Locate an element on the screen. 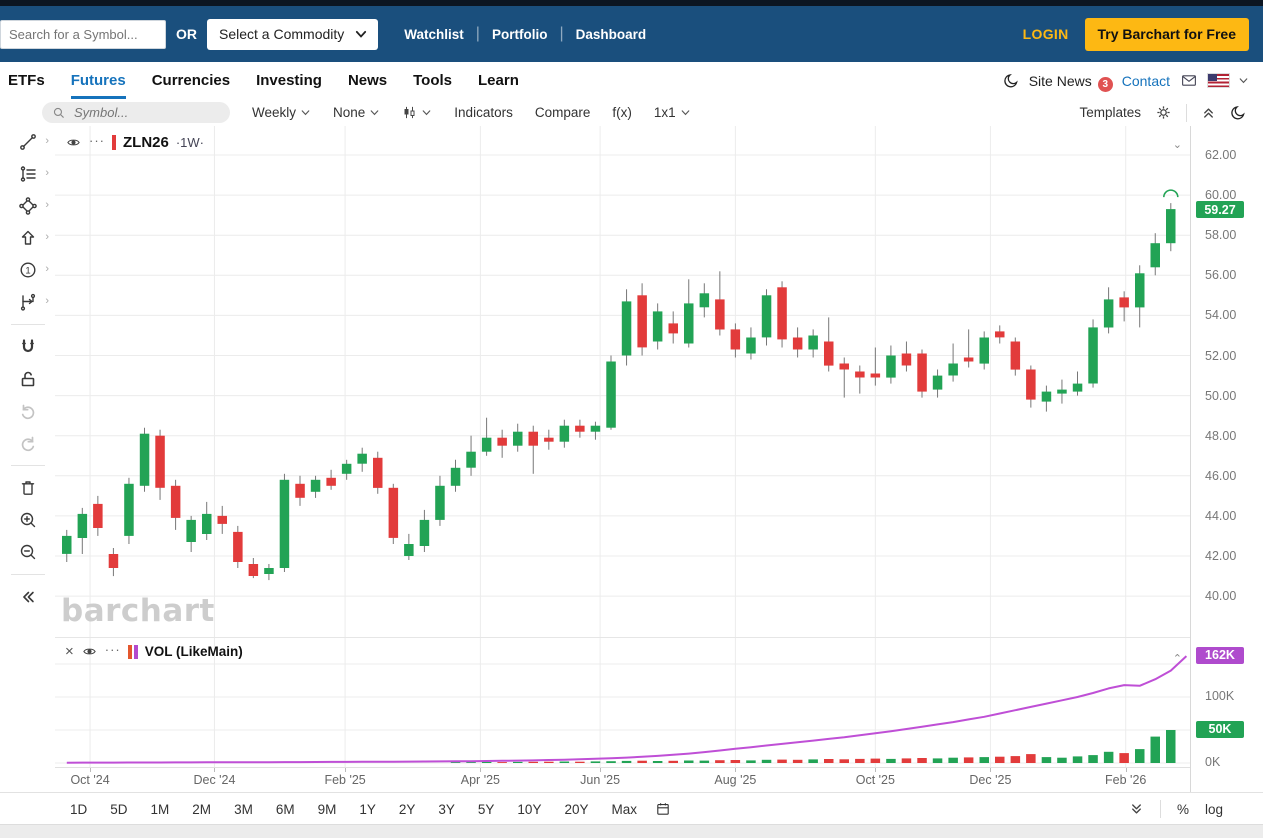 Image resolution: width=1263 pixels, height=838 pixels. volume-chart is located at coordinates (622, 703).